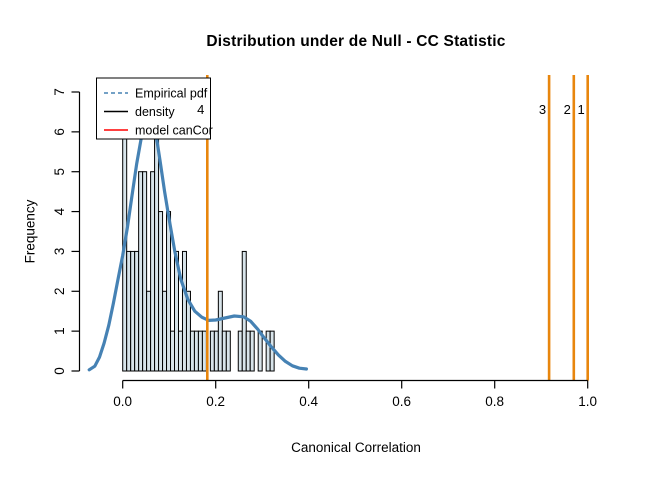 Image resolution: width=672 pixels, height=480 pixels. Describe the element at coordinates (59, 211) in the screenshot. I see `y-tick-label: 4` at that location.